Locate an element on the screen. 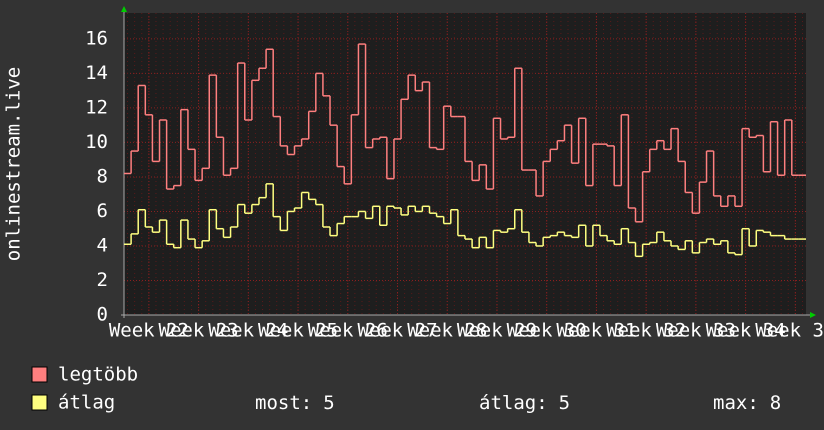  x-tick-label: Week 26 is located at coordinates (348, 331).